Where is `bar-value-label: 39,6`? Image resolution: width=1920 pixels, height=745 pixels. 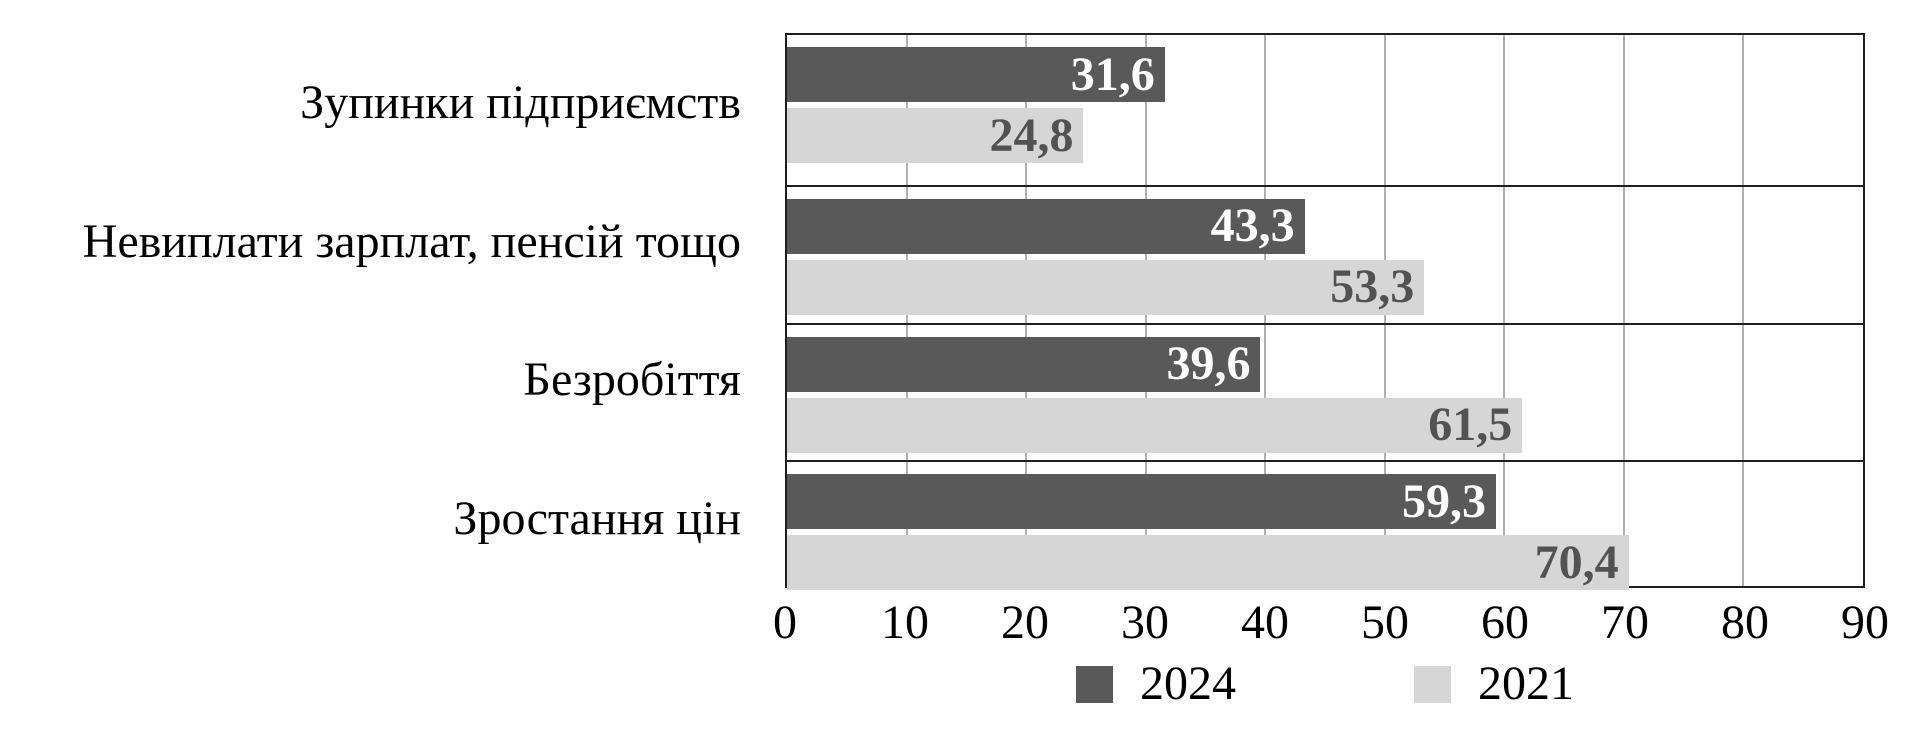 bar-value-label: 39,6 is located at coordinates (1208, 363).